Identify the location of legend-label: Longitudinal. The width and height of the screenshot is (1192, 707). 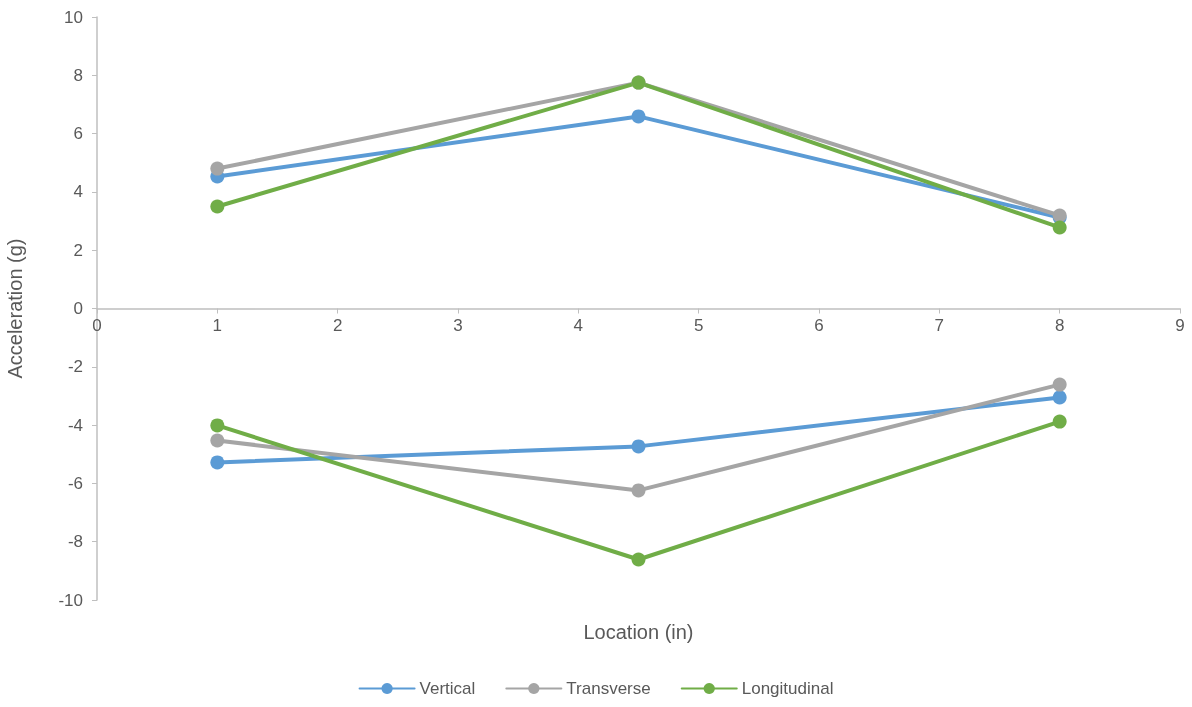
(787, 688).